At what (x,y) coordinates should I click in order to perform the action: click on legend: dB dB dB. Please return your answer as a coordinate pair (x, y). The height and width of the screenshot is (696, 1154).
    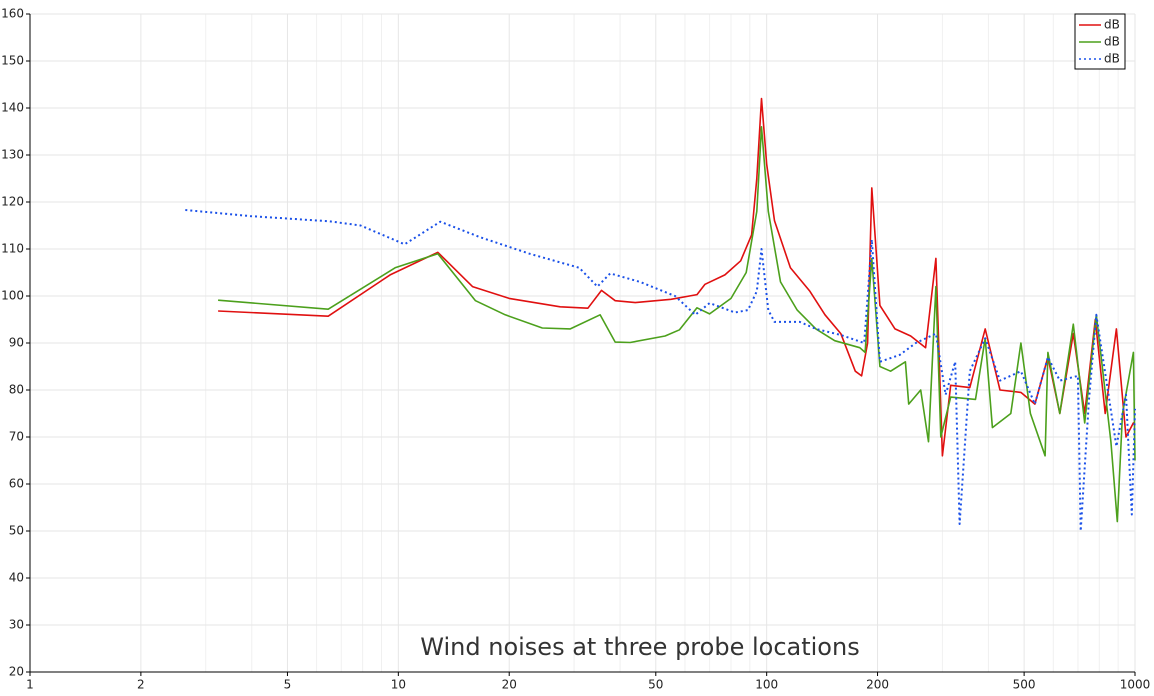
    Looking at the image, I should click on (1100, 41).